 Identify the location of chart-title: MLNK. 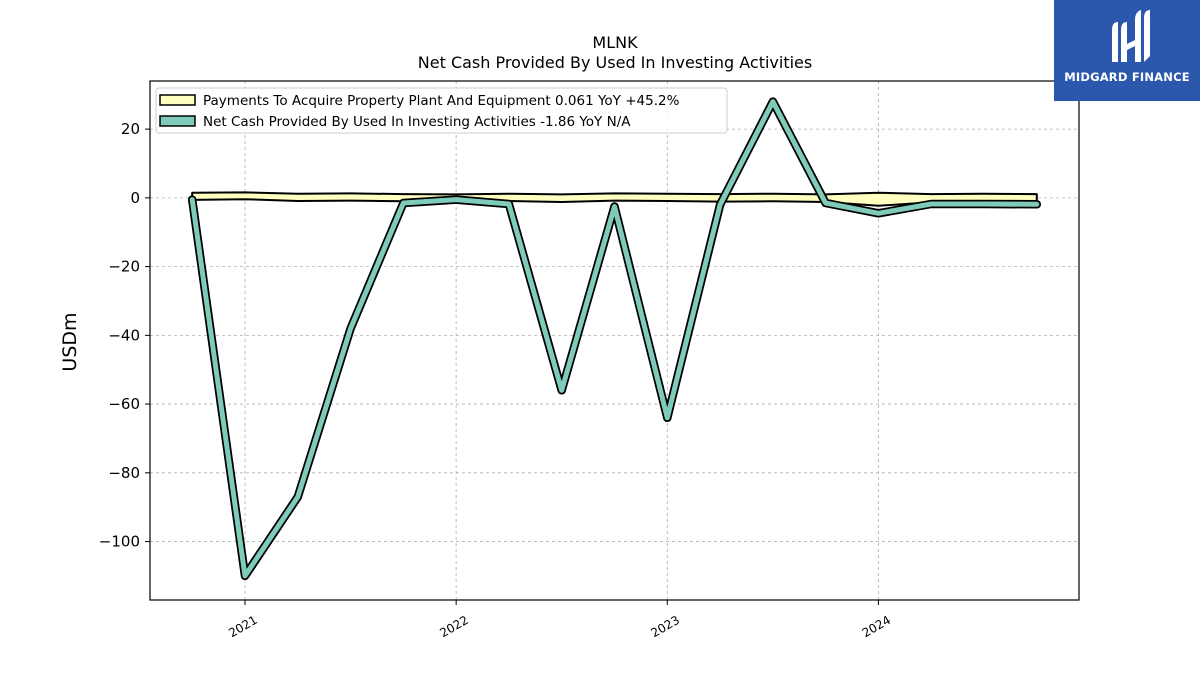
(615, 42).